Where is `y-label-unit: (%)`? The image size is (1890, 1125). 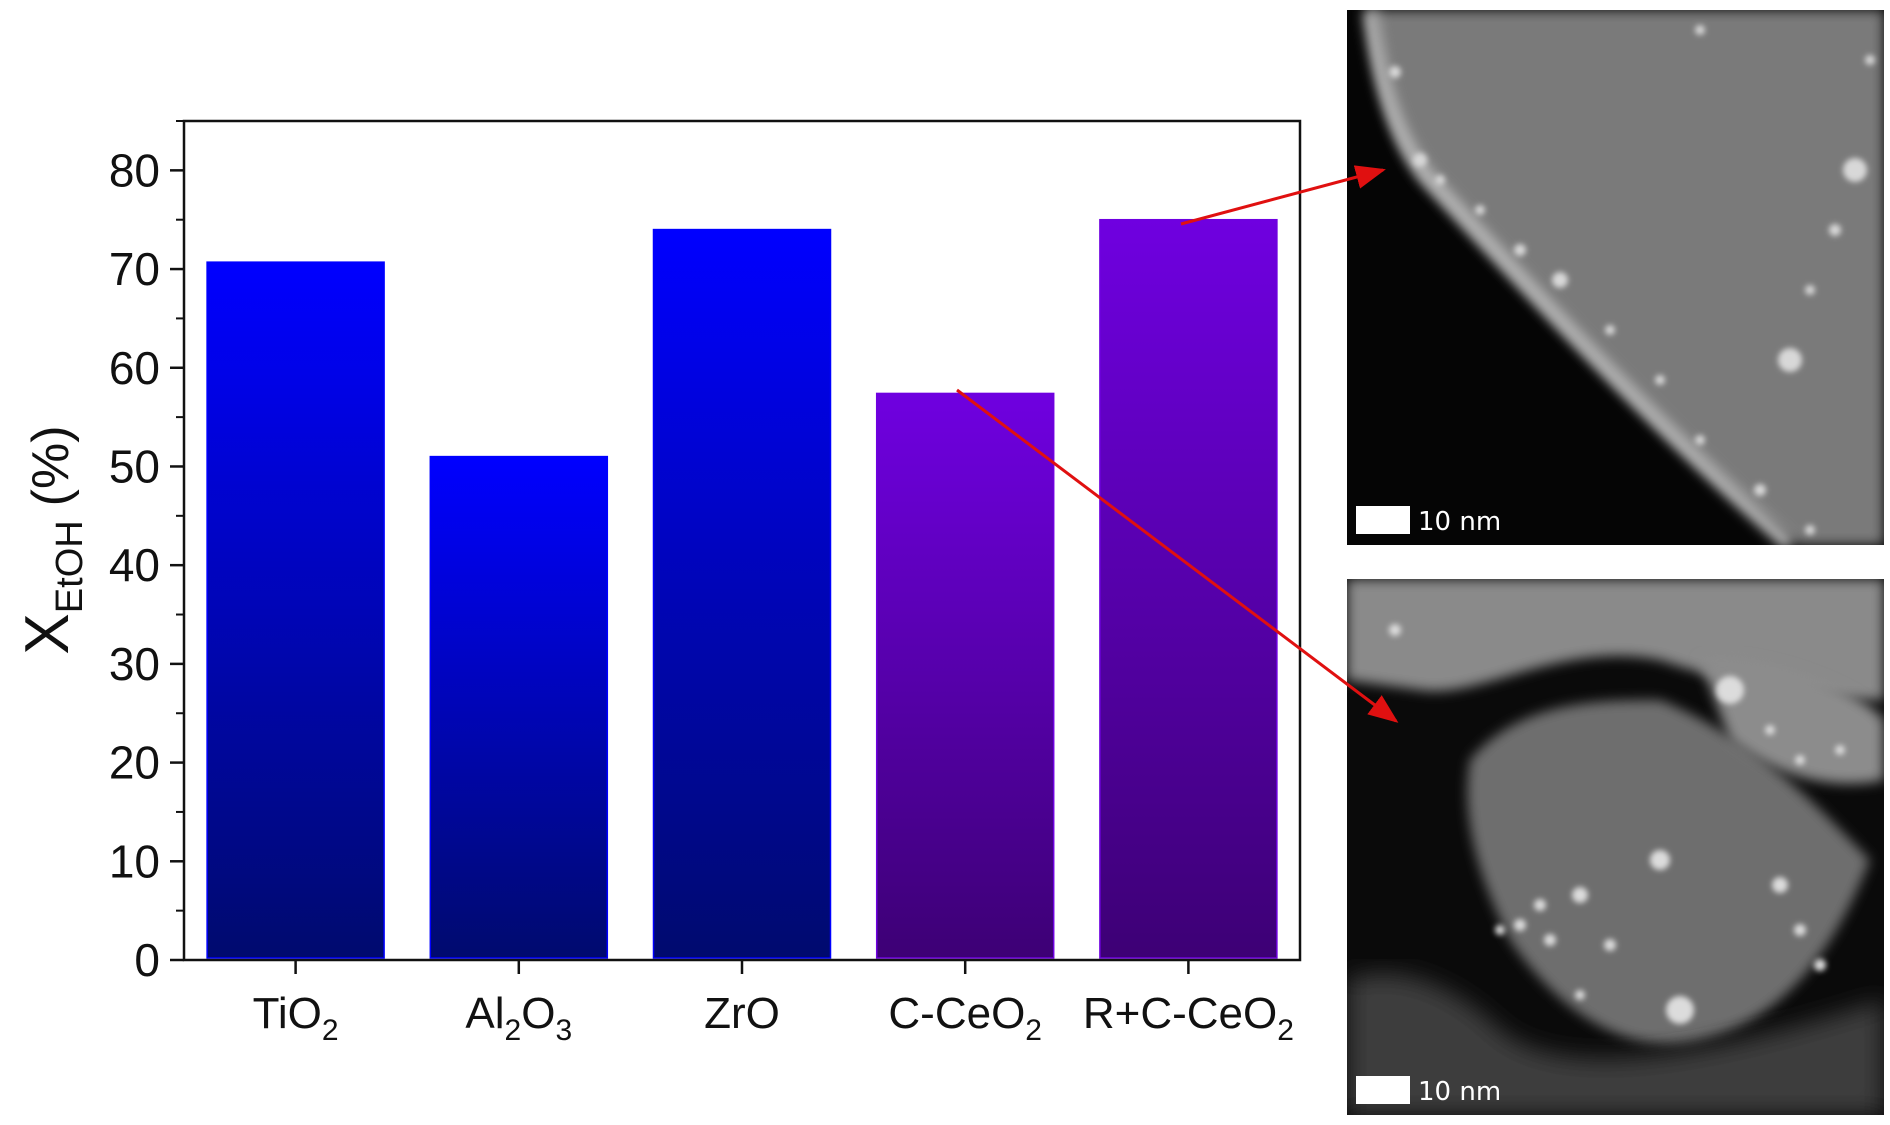
y-label-unit: (%) is located at coordinates (51, 465).